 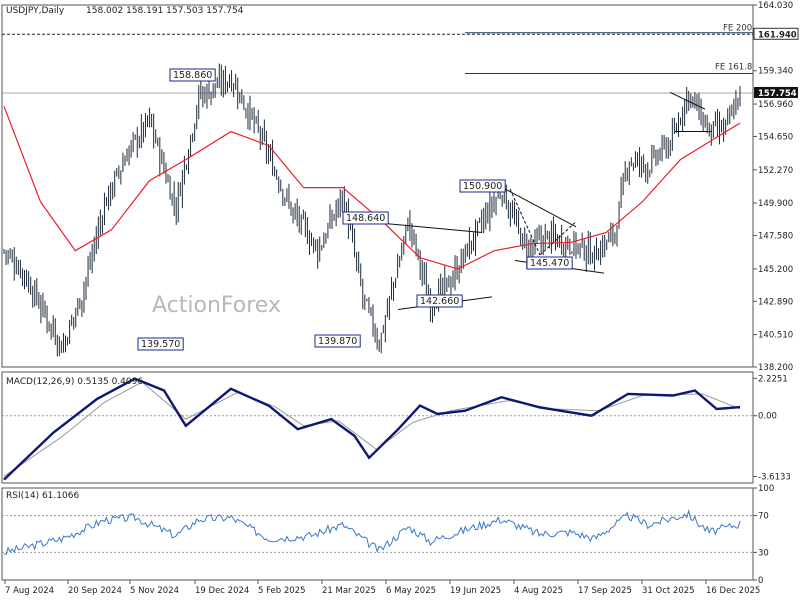 What do you see at coordinates (733, 68) in the screenshot?
I see `fe1618-label: FE 161.8` at bounding box center [733, 68].